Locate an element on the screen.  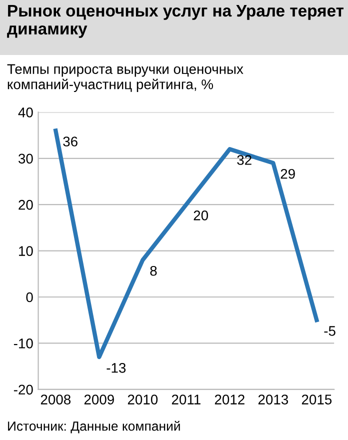
x-tick-label: 2013 is located at coordinates (273, 399).